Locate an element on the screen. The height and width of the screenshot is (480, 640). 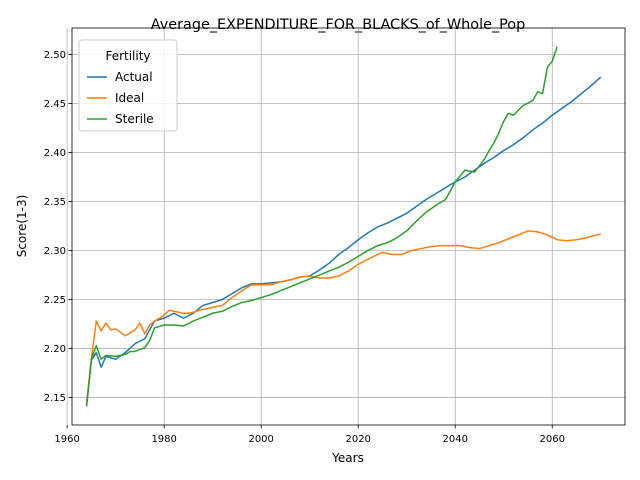
legend-title: Fertility is located at coordinates (127, 56).